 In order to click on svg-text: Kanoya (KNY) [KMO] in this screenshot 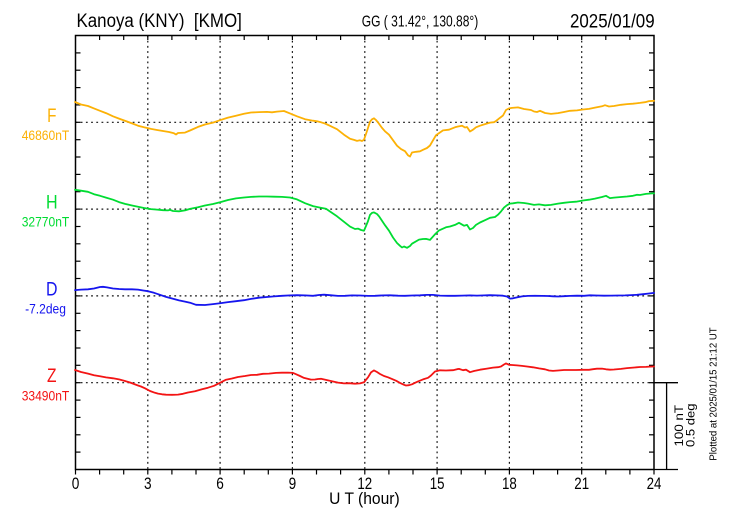, I will do `click(159, 21)`.